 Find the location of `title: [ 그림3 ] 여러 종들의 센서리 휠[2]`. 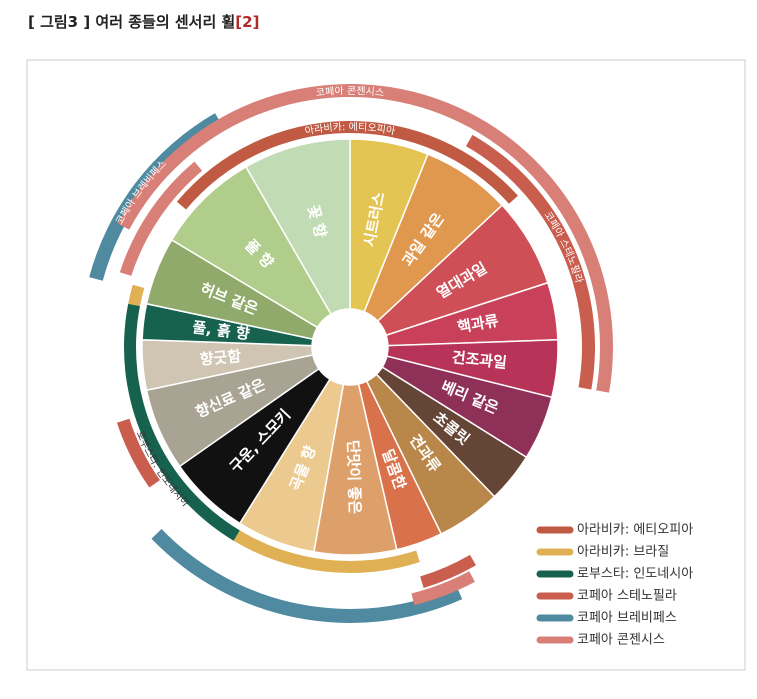

title: [ 그림3 ] 여러 종들의 센서리 휠[2] is located at coordinates (143, 22).